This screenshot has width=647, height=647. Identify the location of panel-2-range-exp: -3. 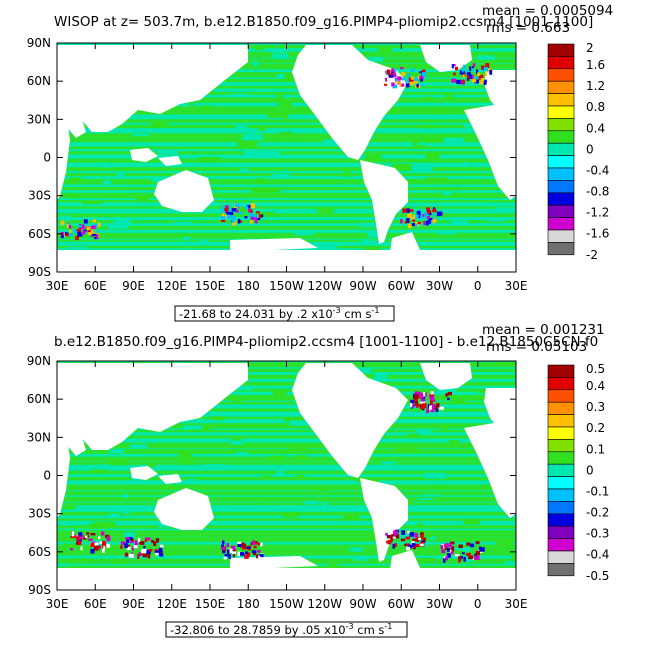
(350, 626).